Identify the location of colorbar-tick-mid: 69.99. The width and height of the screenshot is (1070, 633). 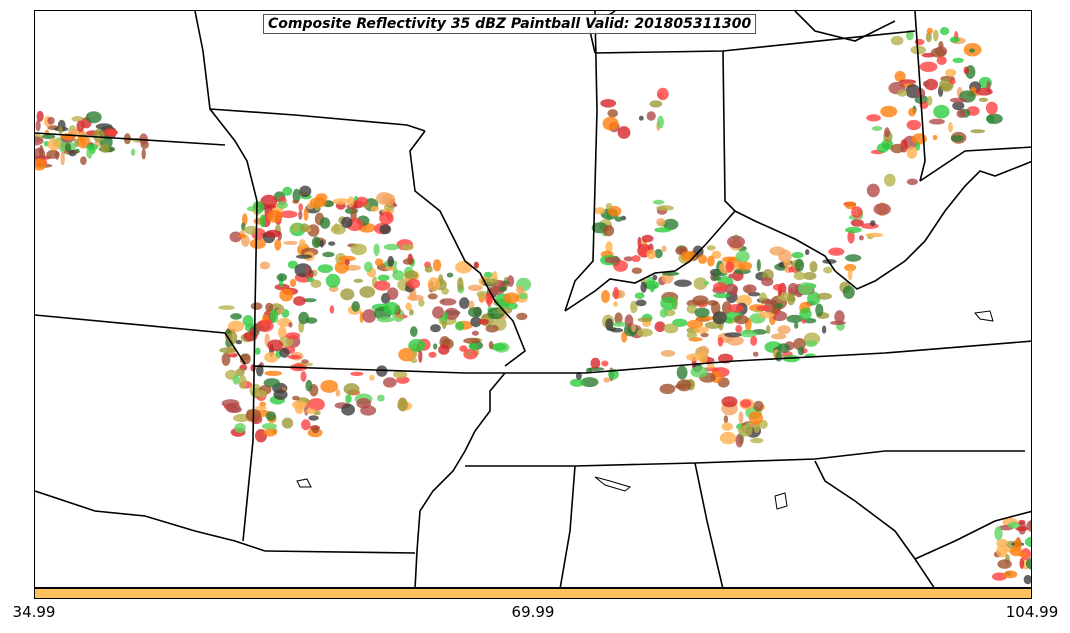
(533, 612).